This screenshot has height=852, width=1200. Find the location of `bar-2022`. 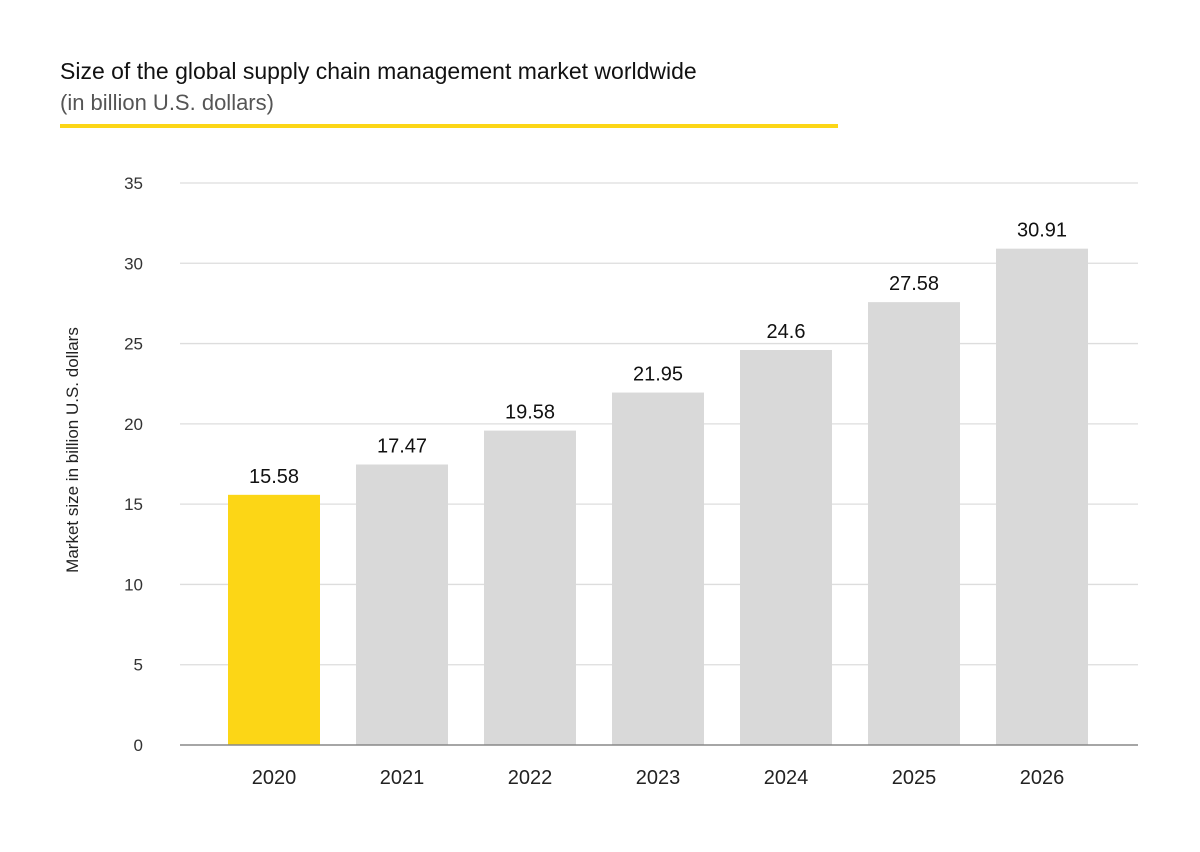

bar-2022 is located at coordinates (530, 587).